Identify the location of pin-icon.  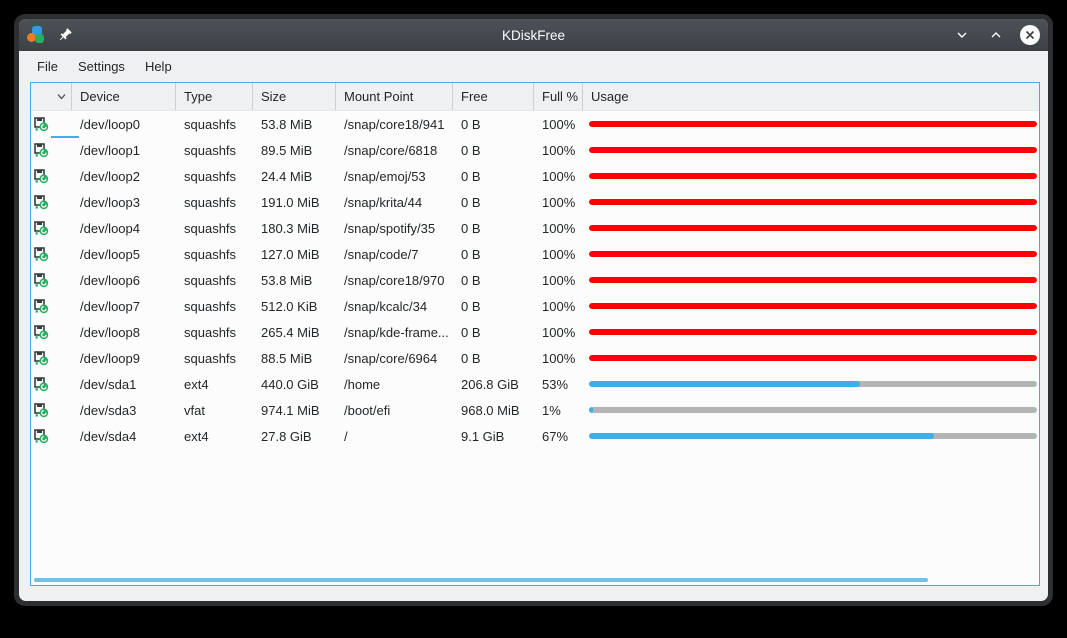
(65, 35).